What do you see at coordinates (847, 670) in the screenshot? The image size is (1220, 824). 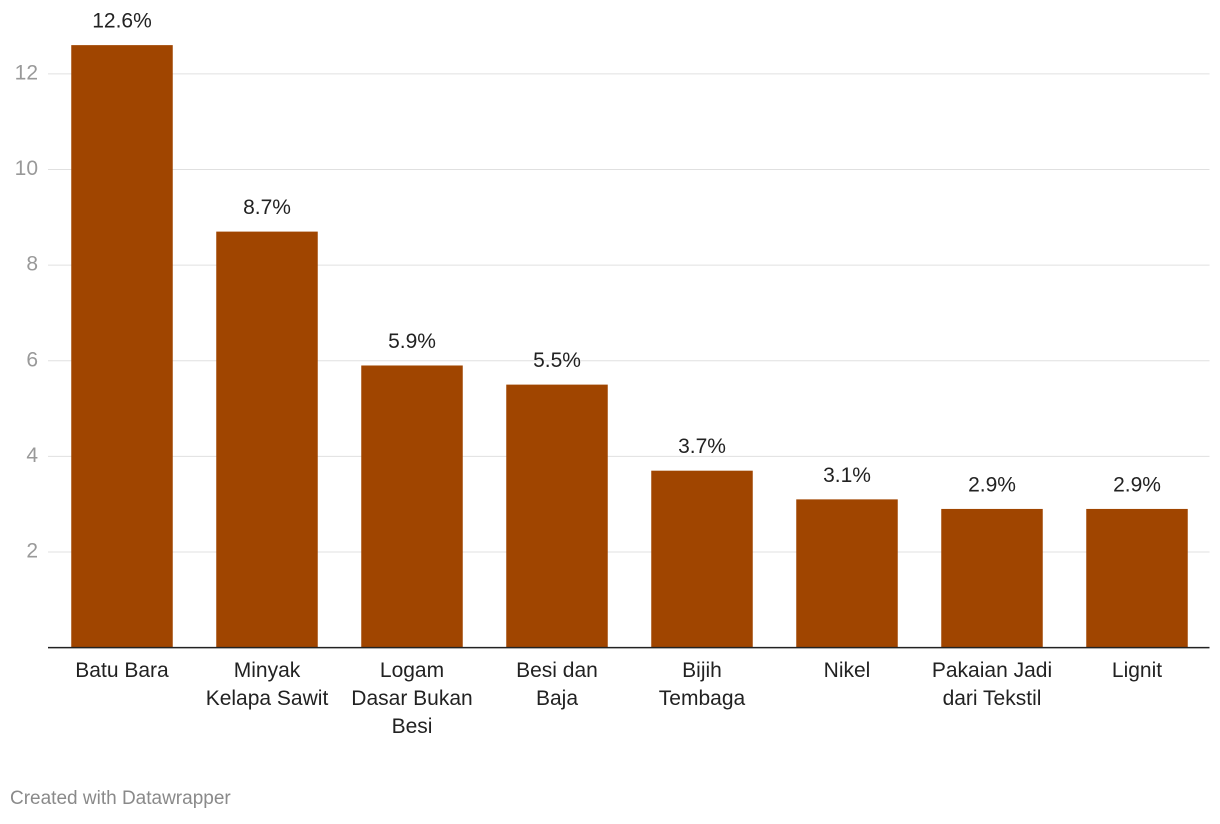 I see `x-tick-label: Nikel` at bounding box center [847, 670].